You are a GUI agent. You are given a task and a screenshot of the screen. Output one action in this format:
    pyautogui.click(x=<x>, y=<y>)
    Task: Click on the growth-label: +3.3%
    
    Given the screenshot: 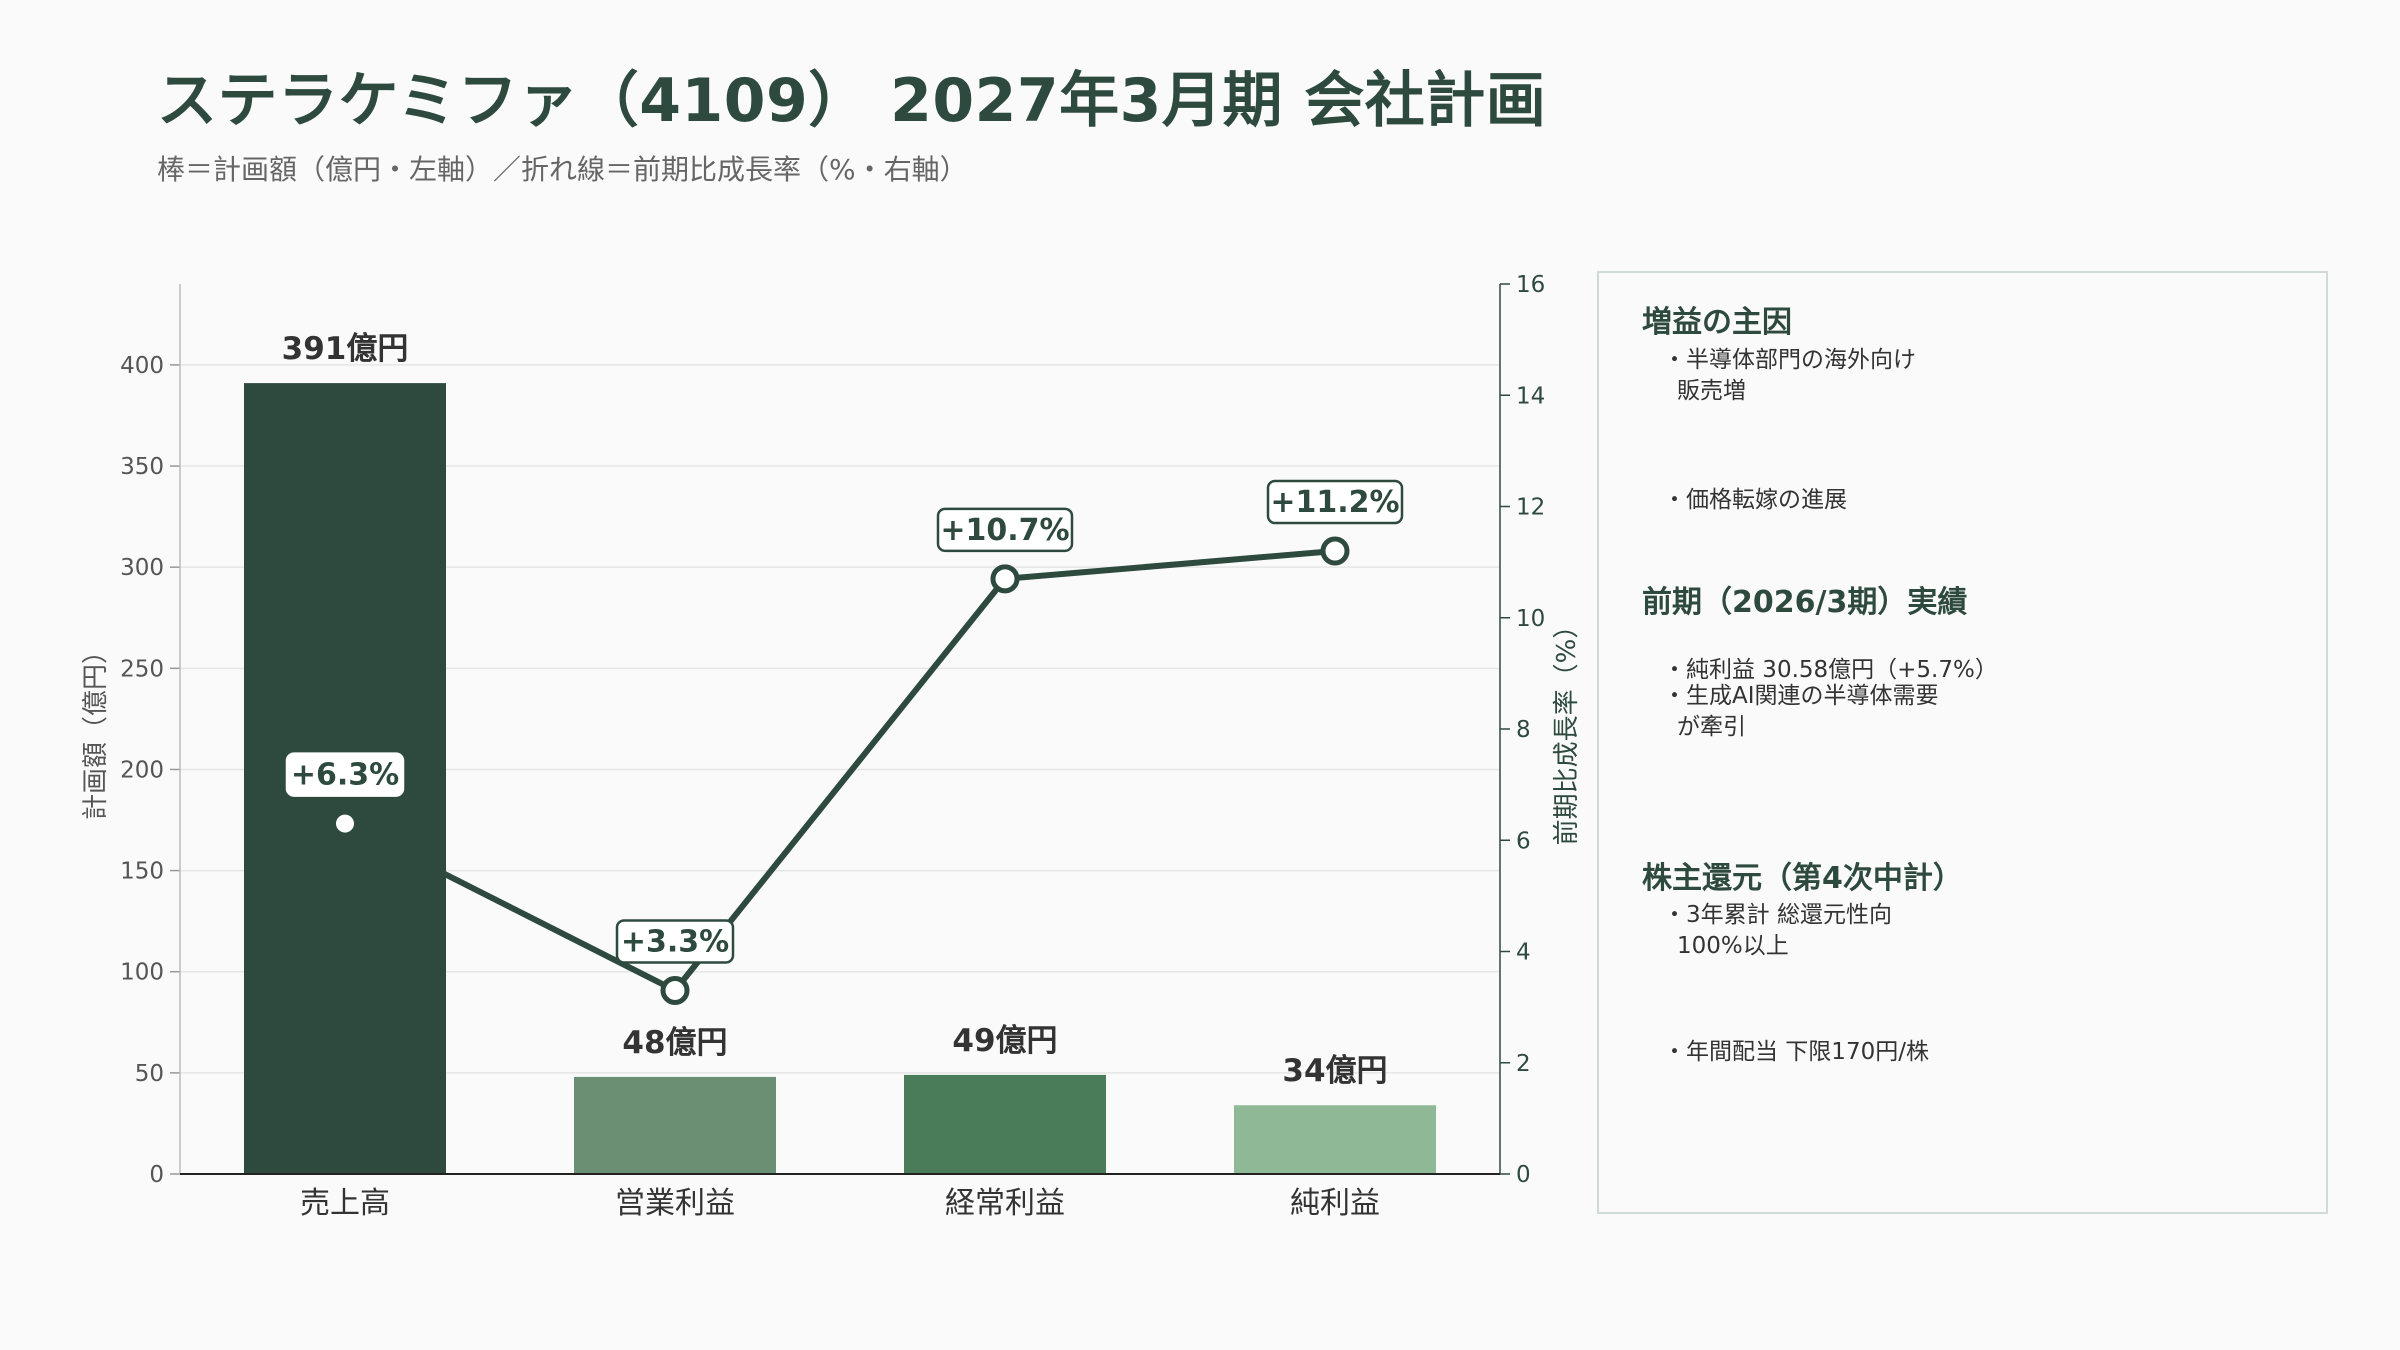 What is the action you would take?
    pyautogui.click(x=675, y=941)
    